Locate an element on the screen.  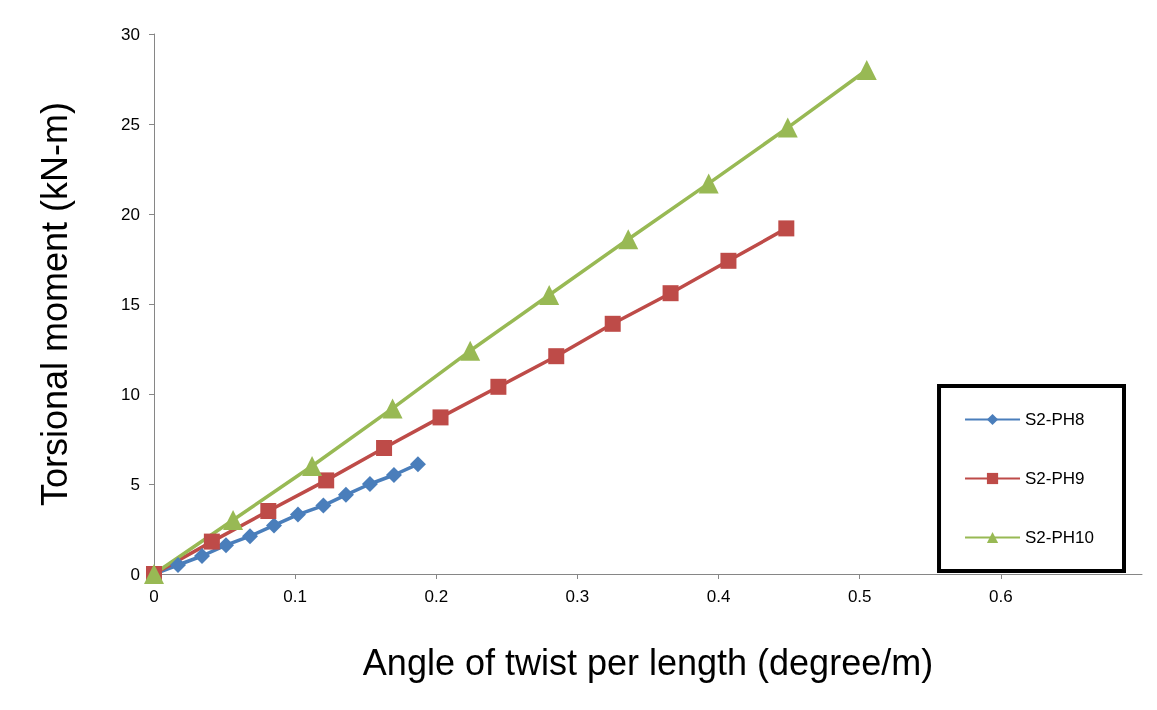
y-tick-label: 5 is located at coordinates (135, 484).